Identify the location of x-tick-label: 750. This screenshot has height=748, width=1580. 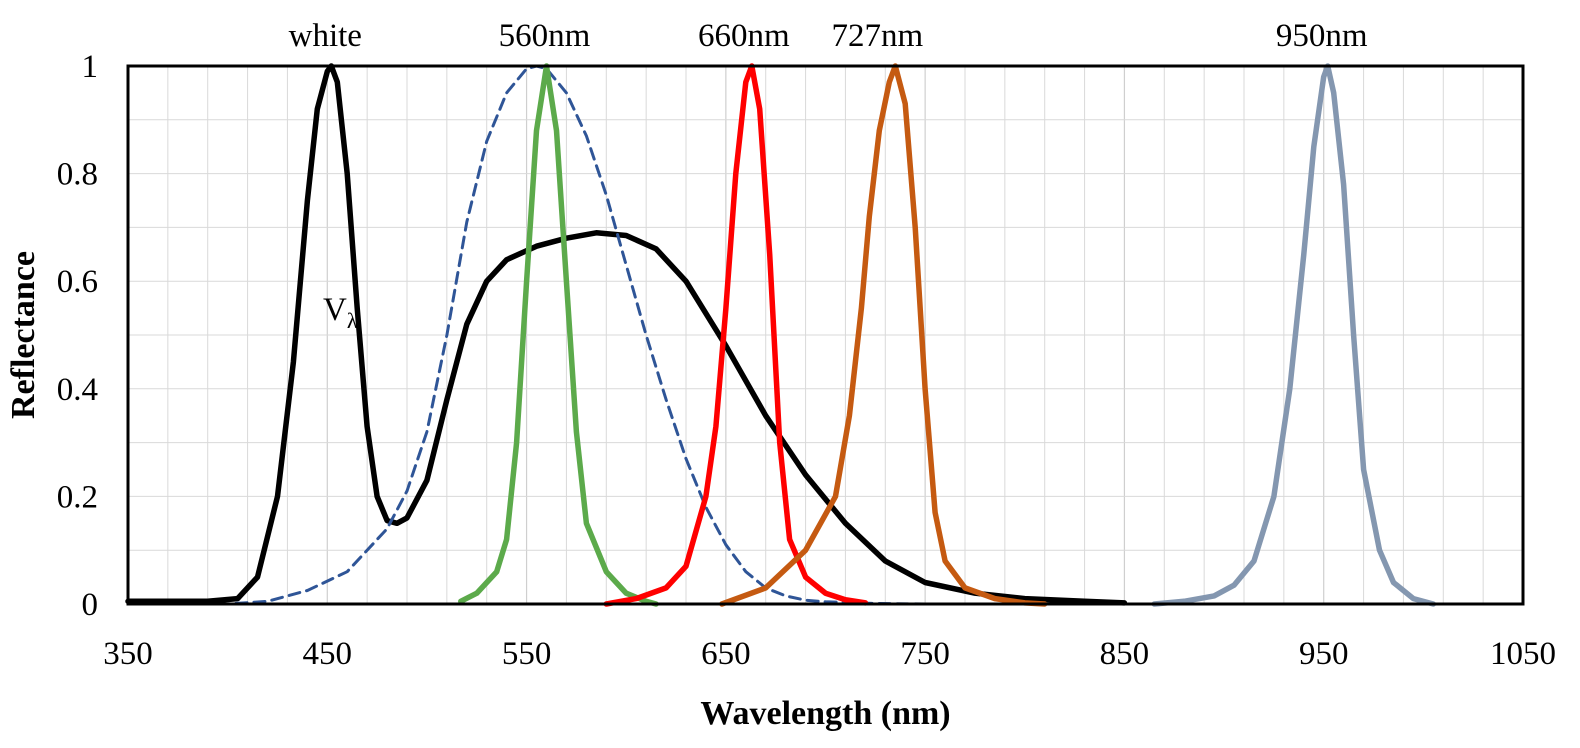
(925, 654).